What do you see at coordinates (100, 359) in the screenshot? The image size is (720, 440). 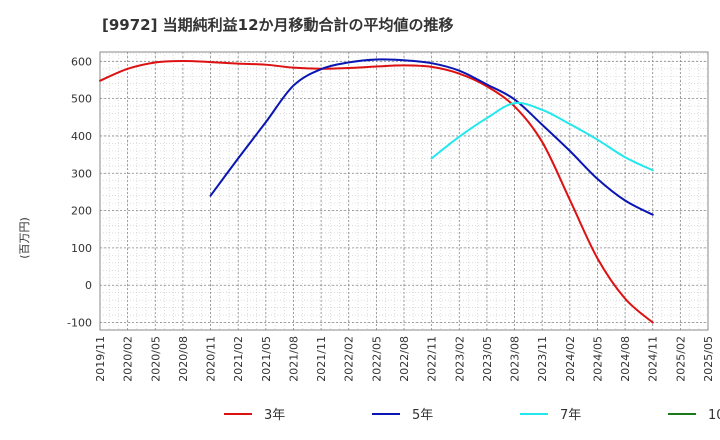 I see `x-tick-label: 2019/11` at bounding box center [100, 359].